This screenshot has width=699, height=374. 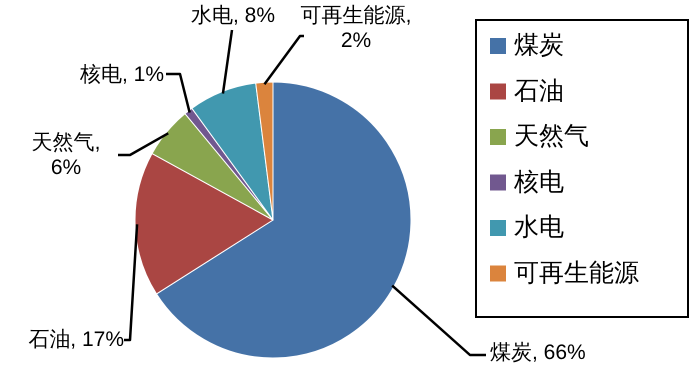 What do you see at coordinates (539, 91) in the screenshot?
I see `legend-label: 石油` at bounding box center [539, 91].